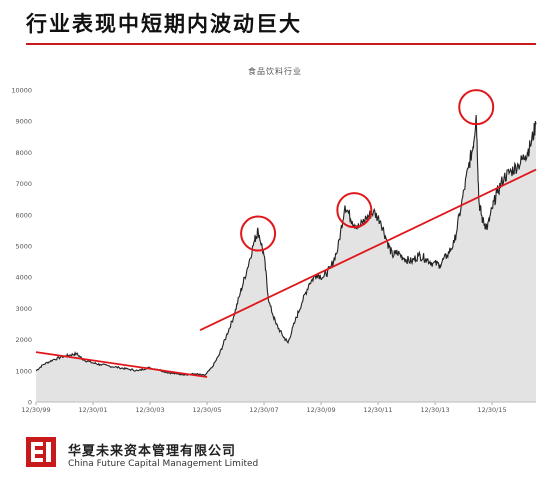 The image size is (550, 479). What do you see at coordinates (23, 215) in the screenshot?
I see `y-tick-label: 6000` at bounding box center [23, 215].